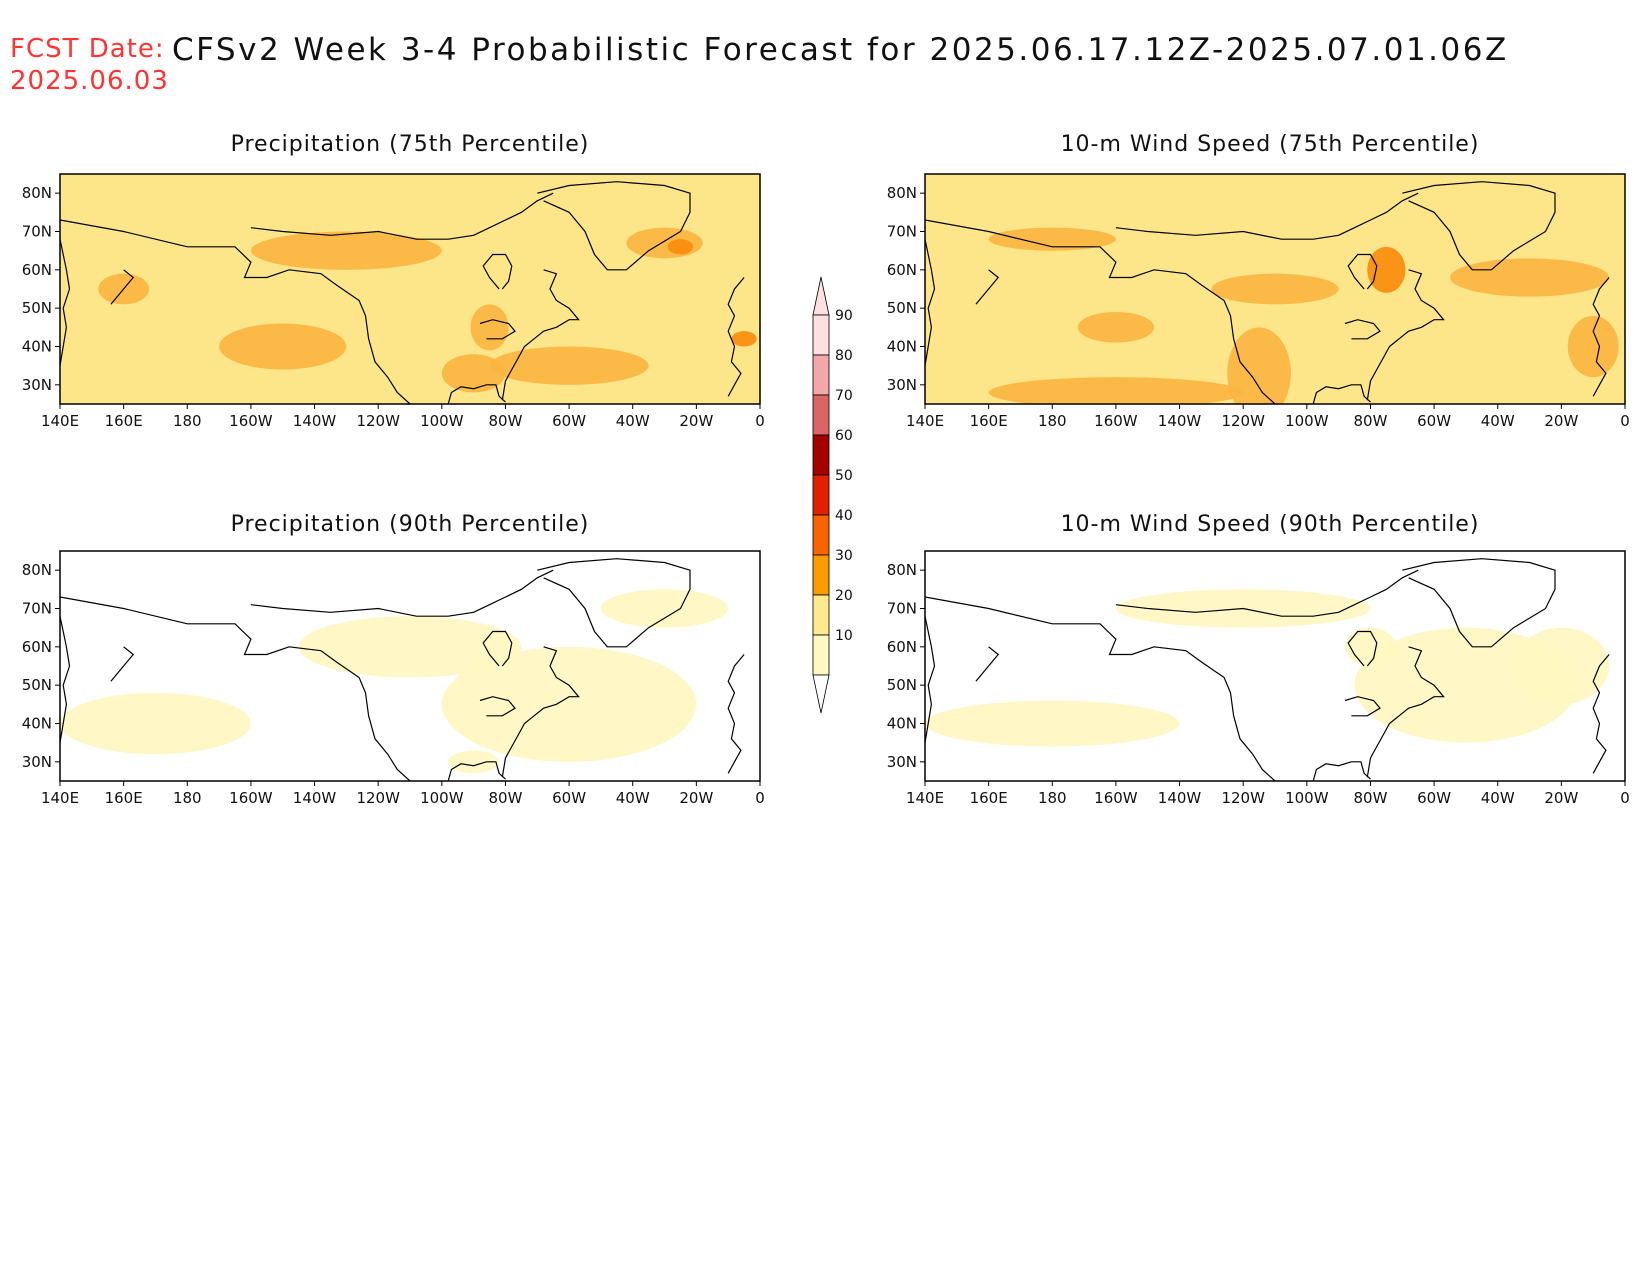 Image resolution: width=1650 pixels, height=1275 pixels. What do you see at coordinates (37, 609) in the screenshot?
I see `lat-label: 70N` at bounding box center [37, 609].